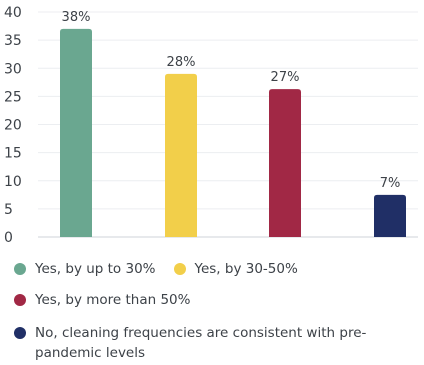 This screenshot has height=365, width=424. What do you see at coordinates (95, 269) in the screenshot?
I see `legend-label: Yes, by up to 30%` at bounding box center [95, 269].